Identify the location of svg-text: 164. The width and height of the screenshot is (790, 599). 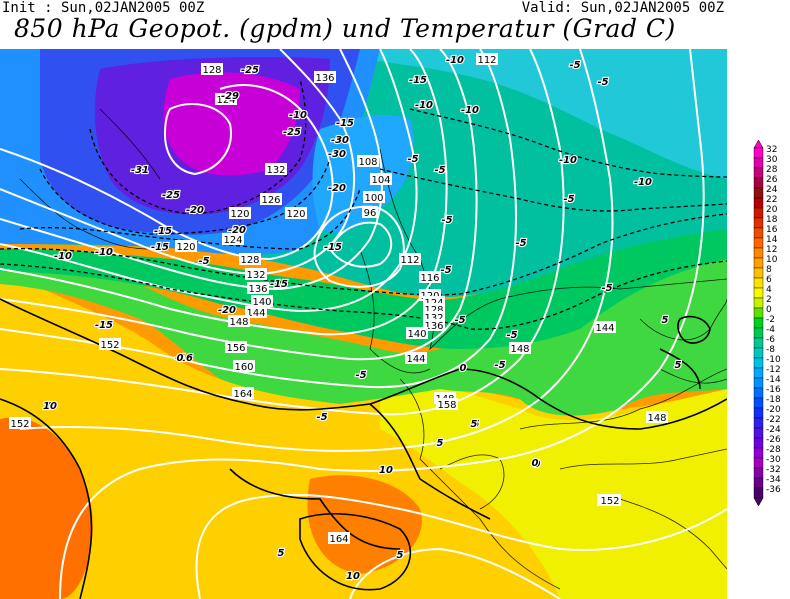
(338, 539).